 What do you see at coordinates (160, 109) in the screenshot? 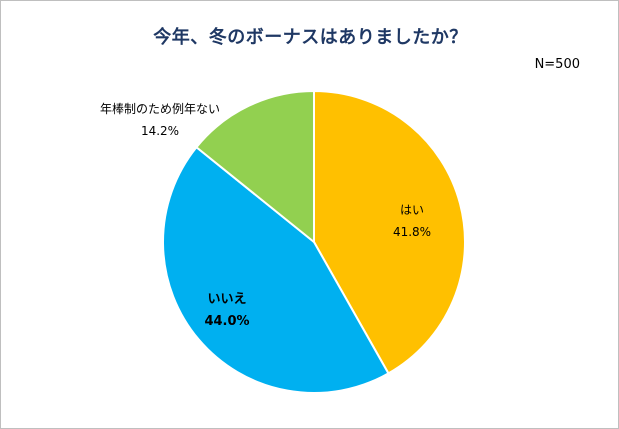
I see `slice-label-3: 年棒制のため例年ない` at bounding box center [160, 109].